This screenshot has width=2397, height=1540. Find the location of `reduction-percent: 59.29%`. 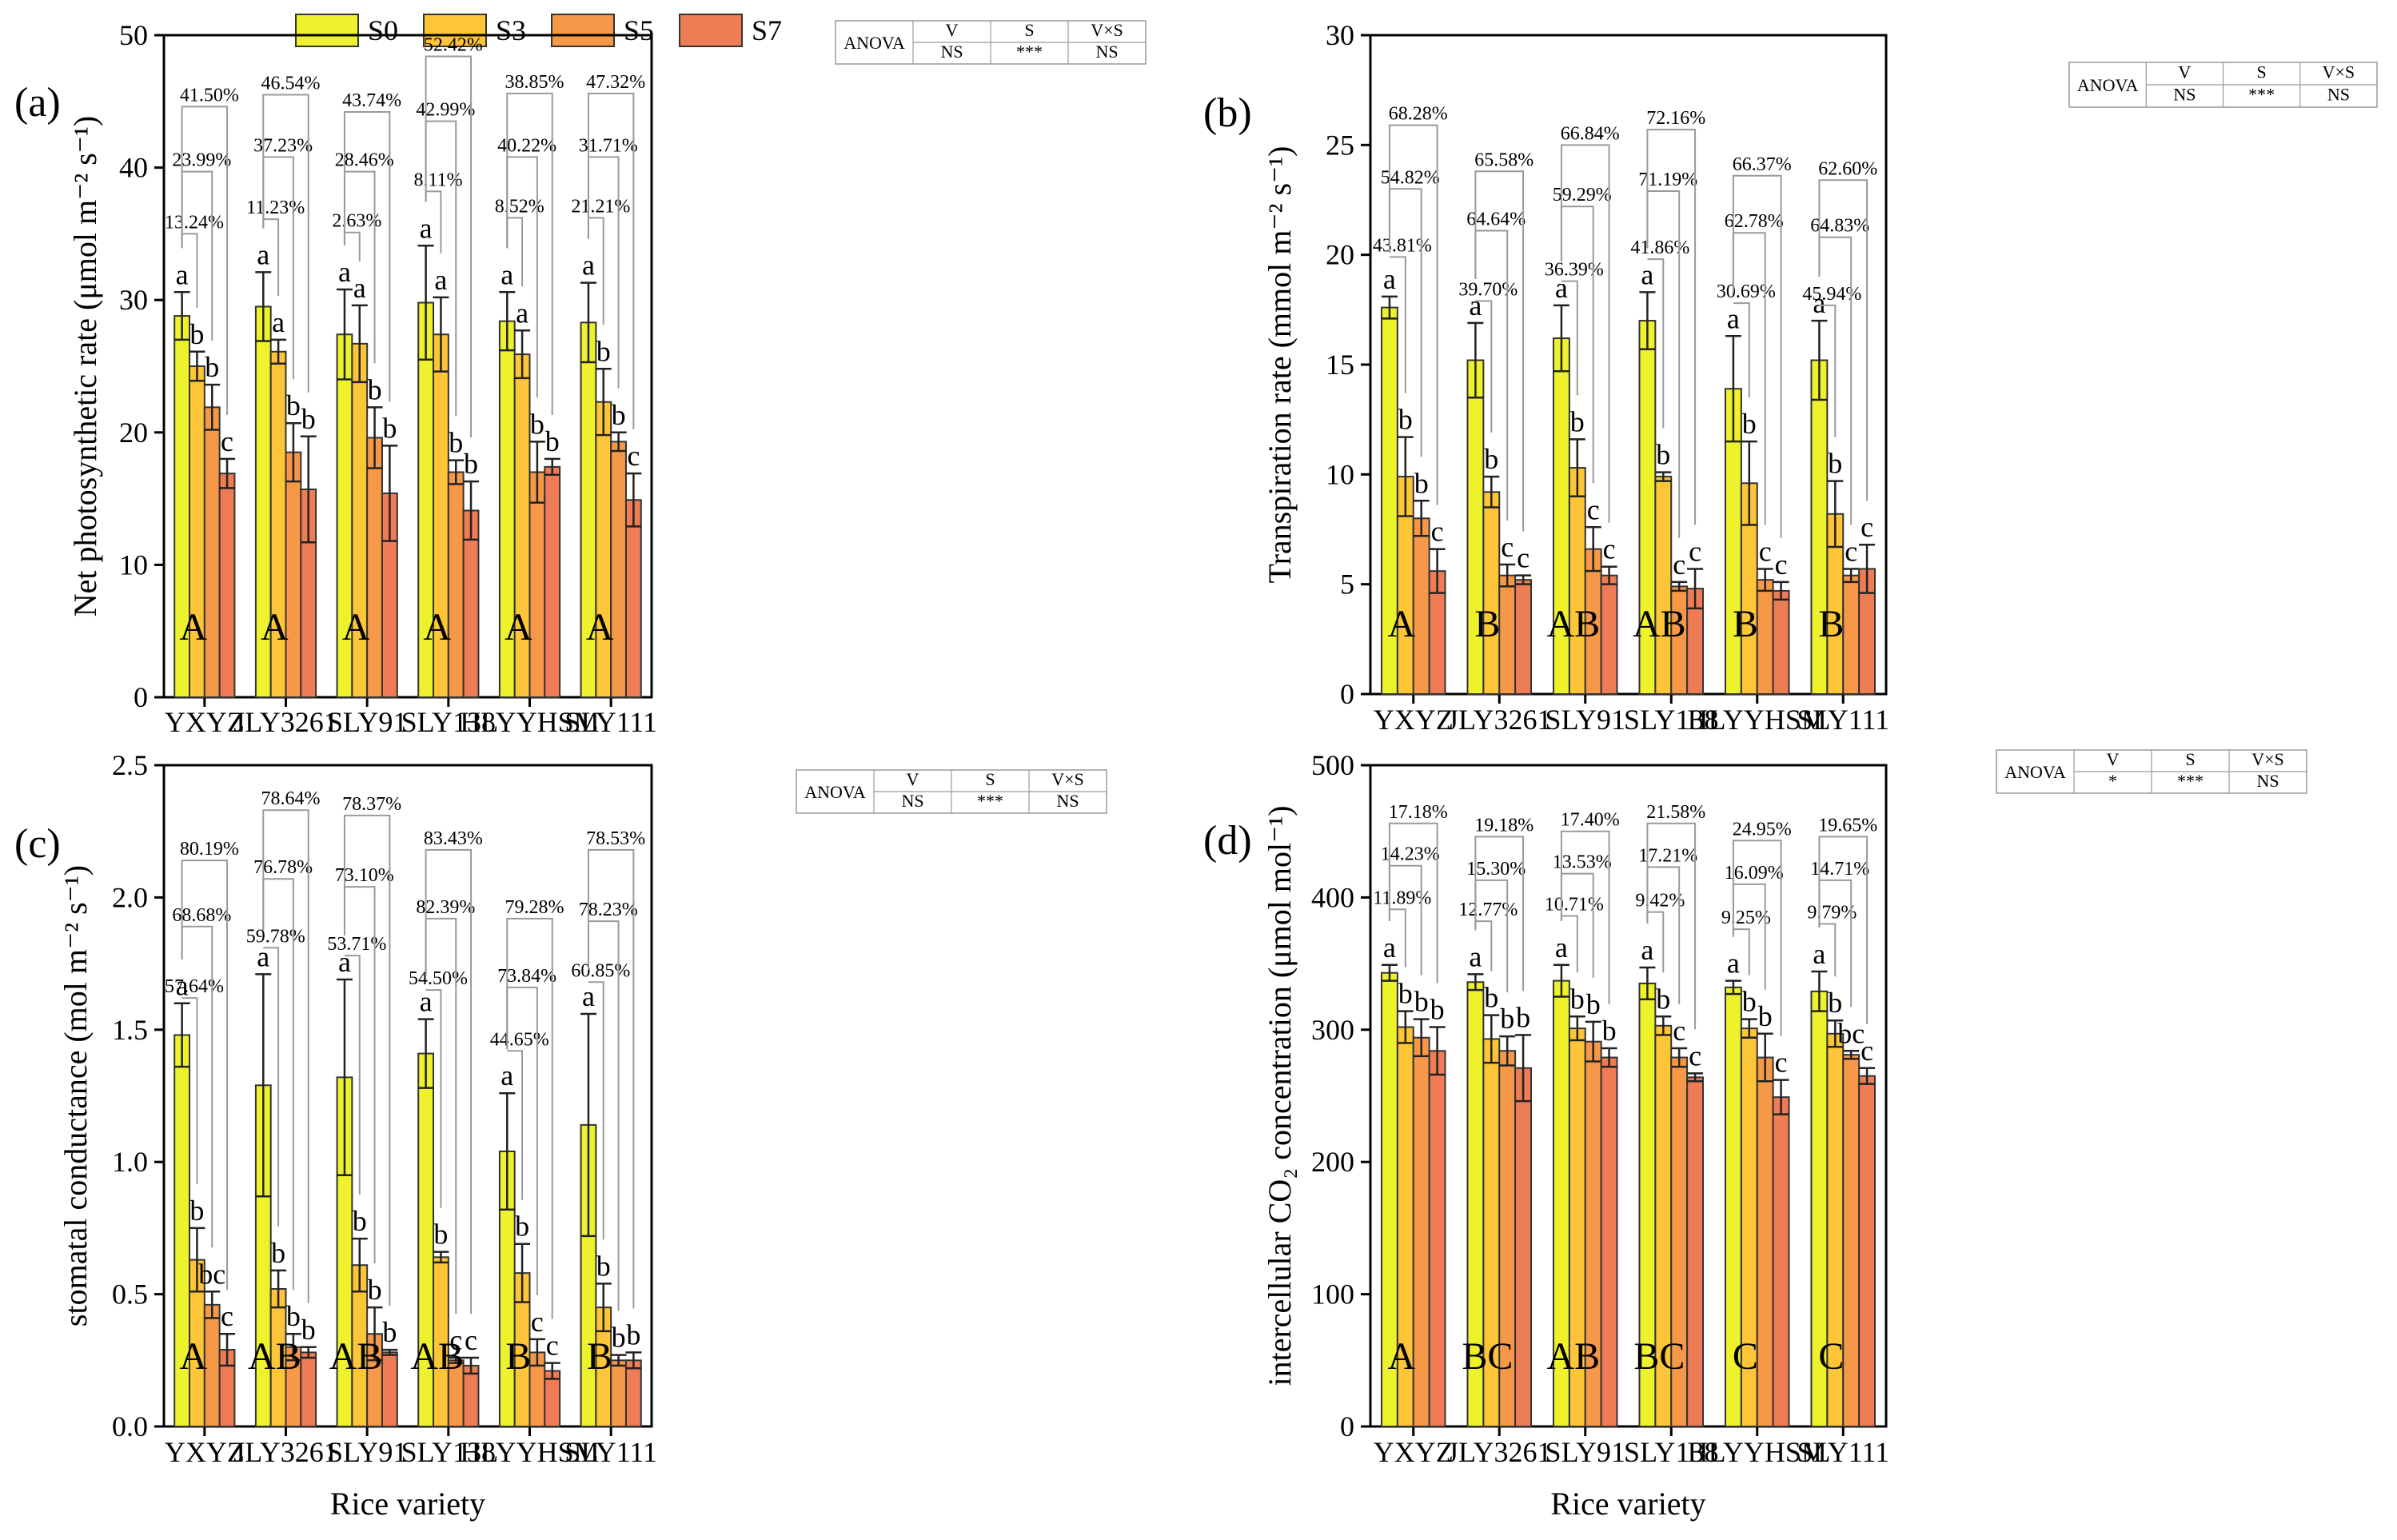

reduction-percent: 59.29% is located at coordinates (1582, 195).